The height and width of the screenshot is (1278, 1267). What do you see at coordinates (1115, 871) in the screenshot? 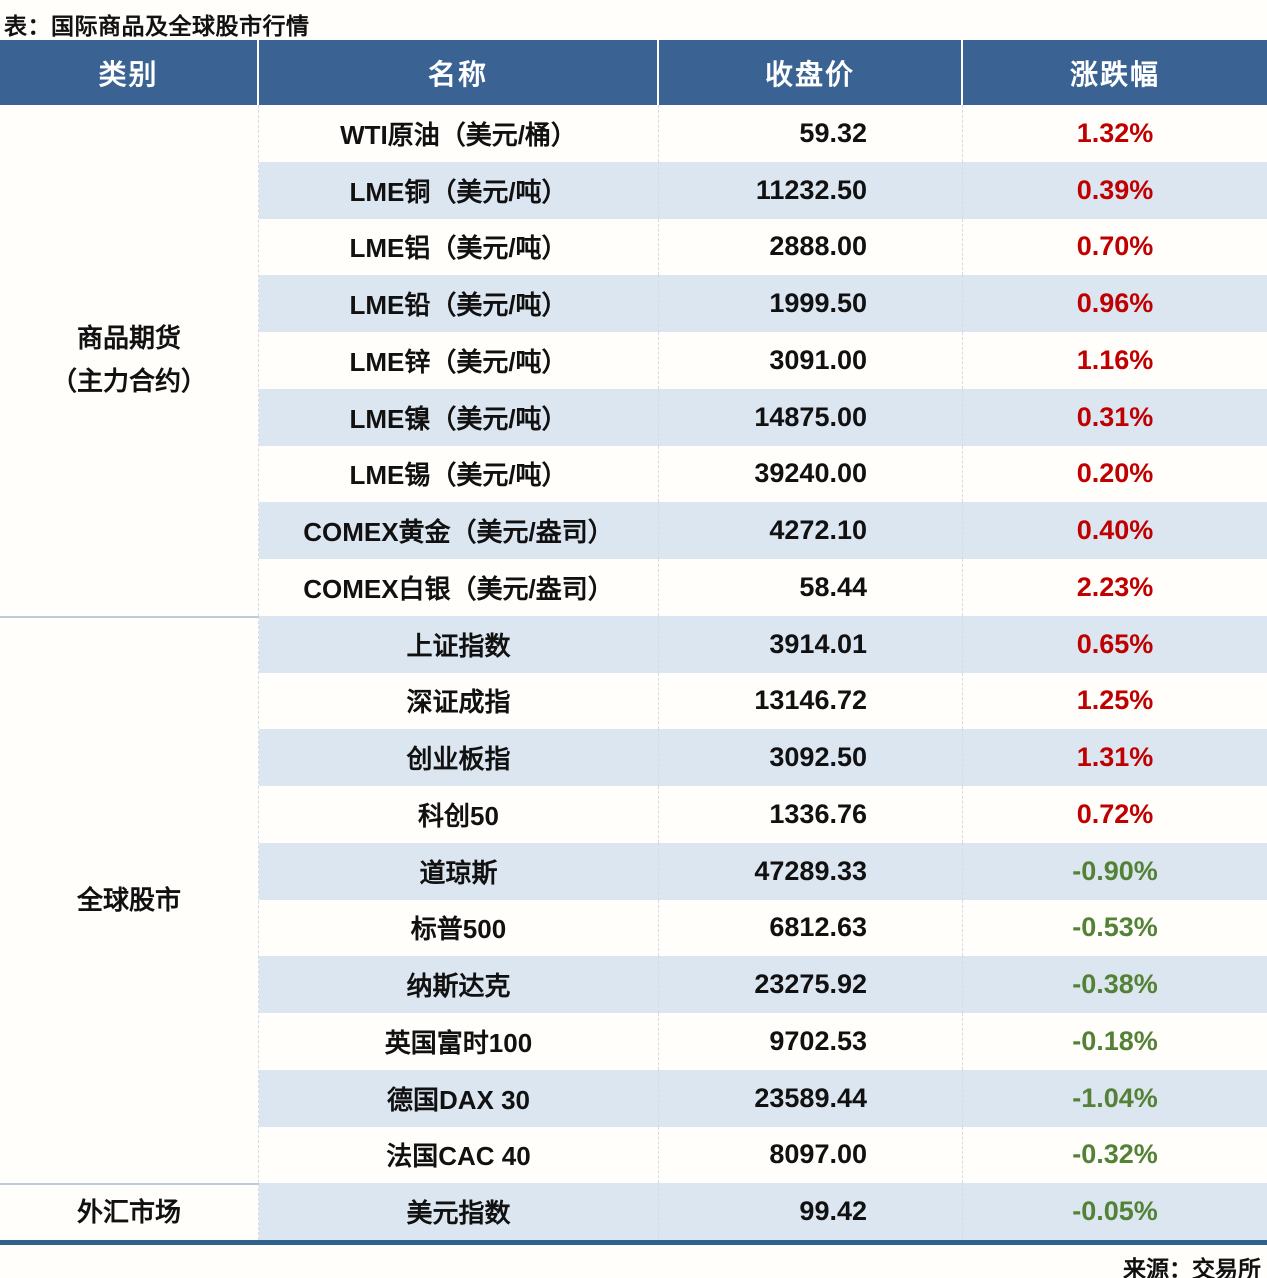
I see `change-percent: -0.90%` at bounding box center [1115, 871].